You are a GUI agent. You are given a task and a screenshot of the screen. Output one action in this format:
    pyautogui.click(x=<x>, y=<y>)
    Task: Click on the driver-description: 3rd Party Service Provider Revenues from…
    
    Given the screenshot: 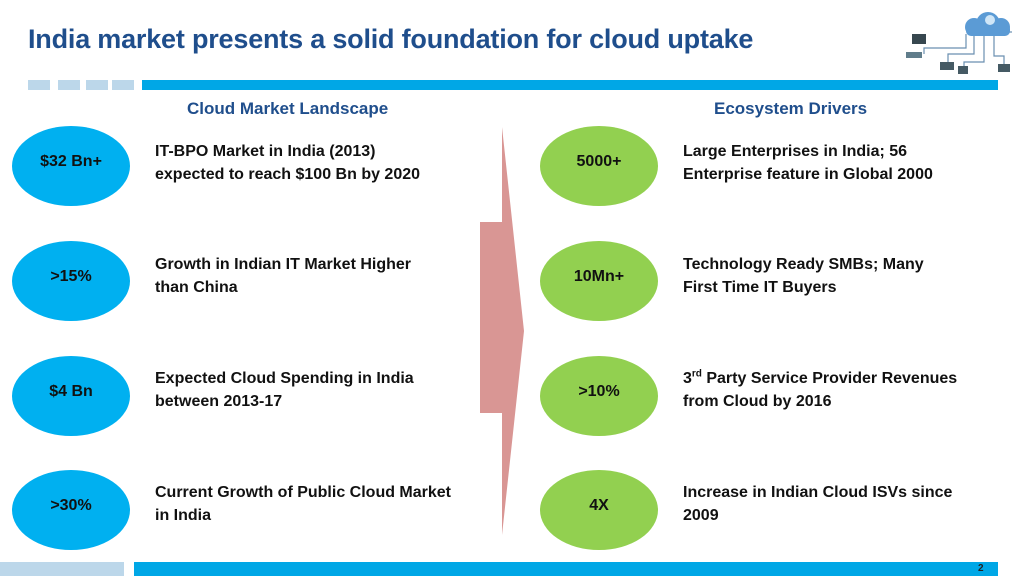 What is the action you would take?
    pyautogui.click(x=820, y=389)
    